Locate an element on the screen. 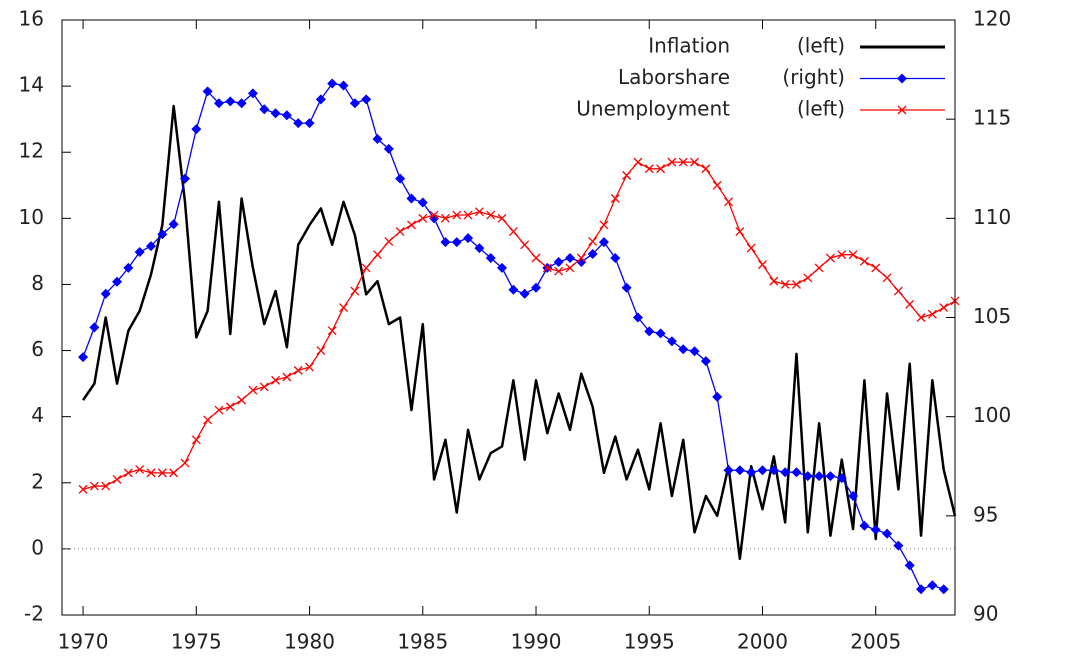  x-tick-label: 1975 is located at coordinates (196, 642).